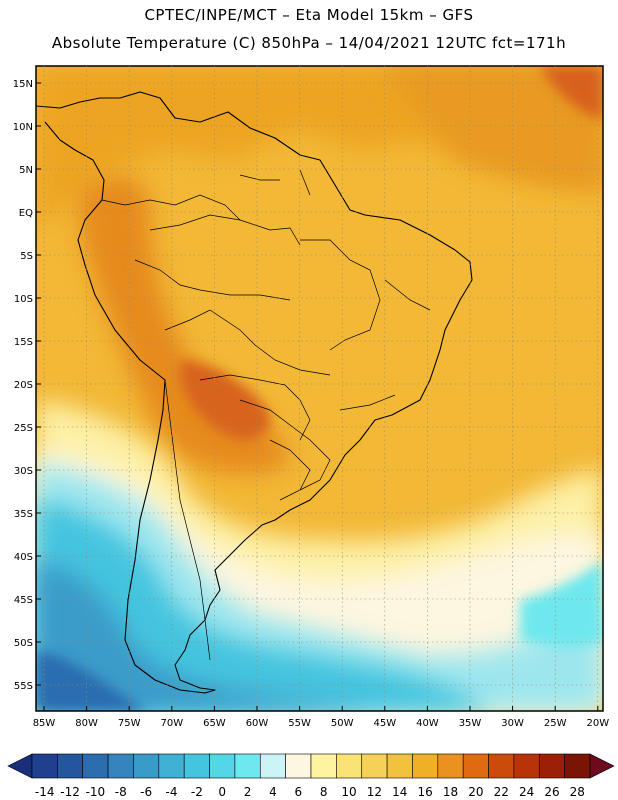 This screenshot has width=618, height=800. Describe the element at coordinates (86, 723) in the screenshot. I see `lon-label: 80W` at that location.